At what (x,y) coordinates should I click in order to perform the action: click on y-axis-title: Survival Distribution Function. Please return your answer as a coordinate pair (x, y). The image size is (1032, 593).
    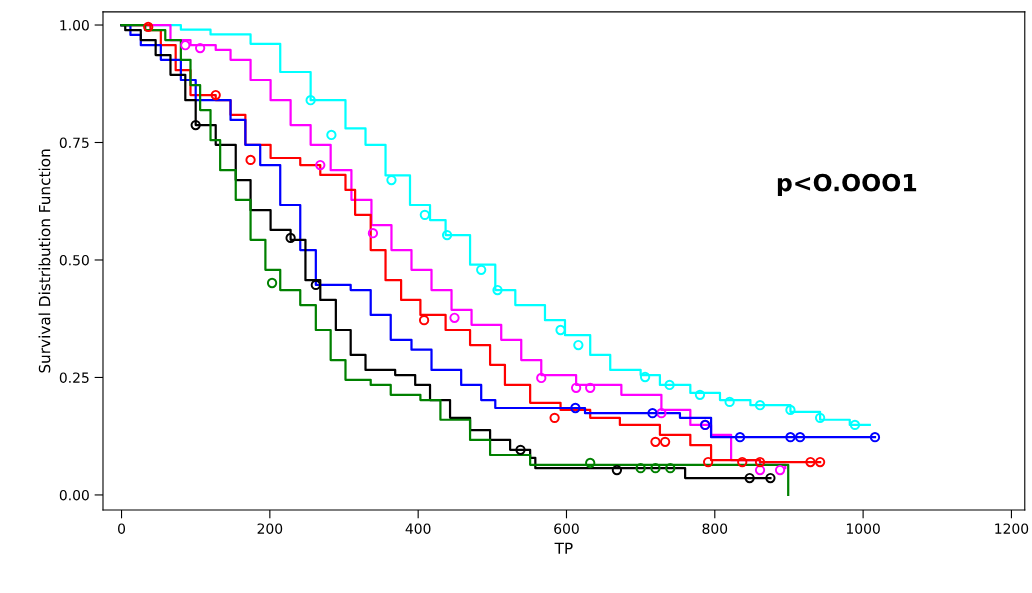
    Looking at the image, I should click on (44, 261).